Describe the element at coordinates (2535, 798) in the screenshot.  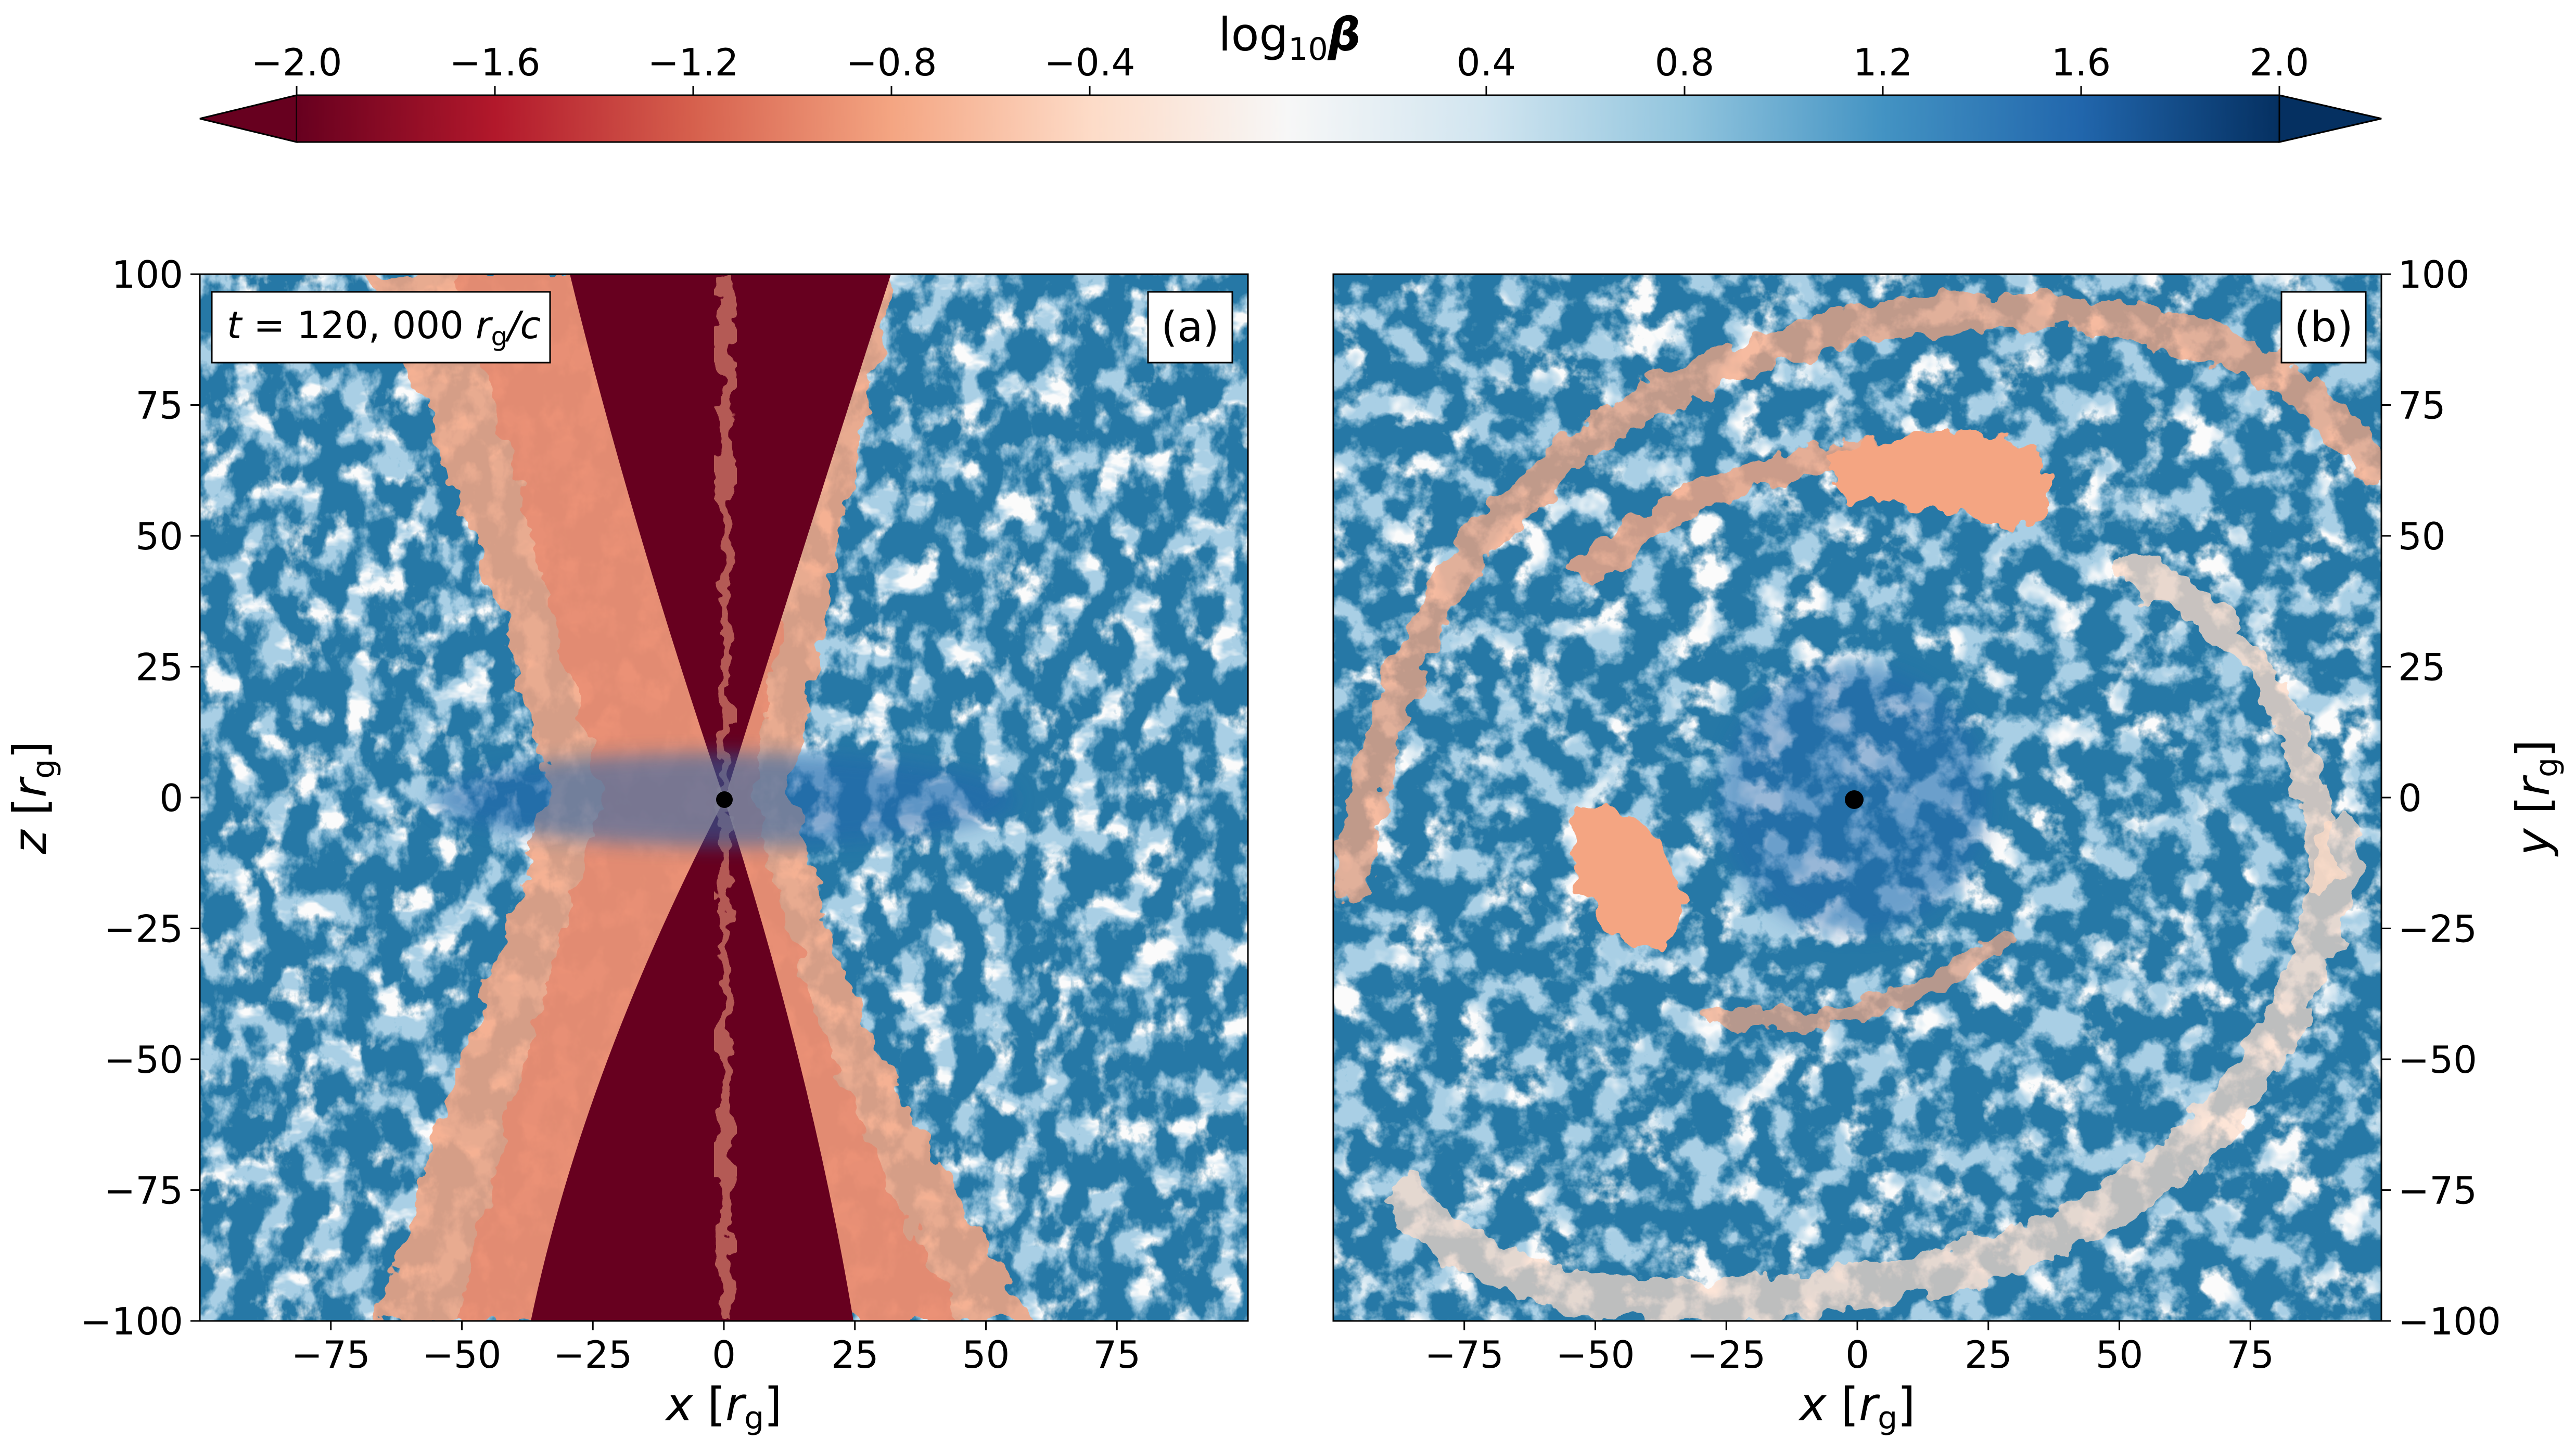
I see `panel-b-ylabel: y [rg]` at that location.